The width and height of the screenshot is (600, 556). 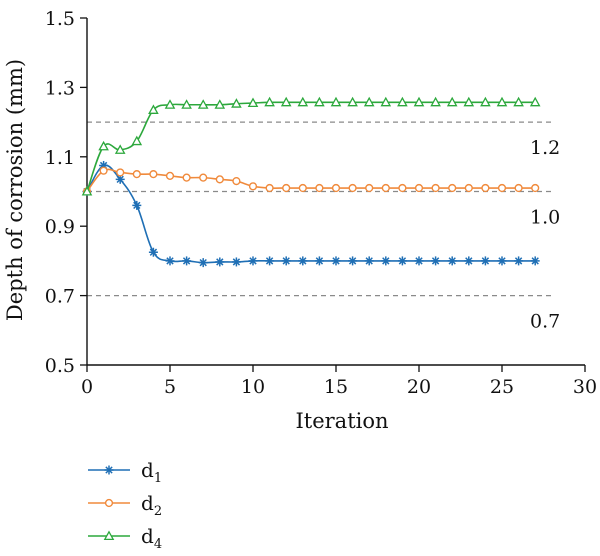 I want to click on y-tick-label: 0.9, so click(x=60, y=227).